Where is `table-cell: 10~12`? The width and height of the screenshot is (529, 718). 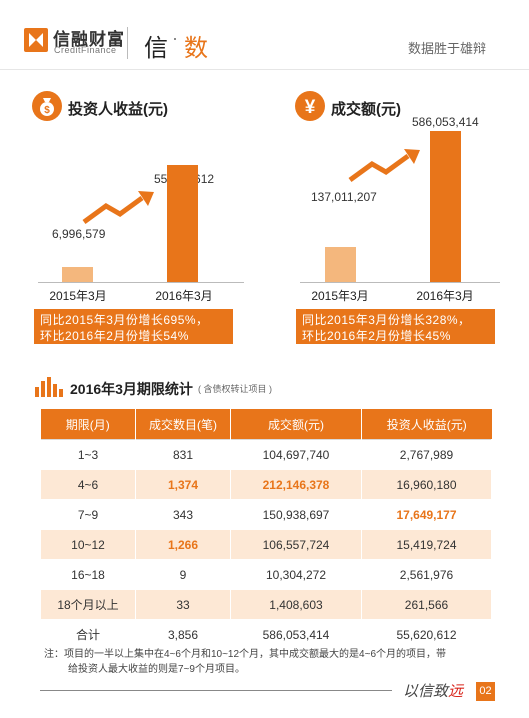 table-cell: 10~12 is located at coordinates (88, 544).